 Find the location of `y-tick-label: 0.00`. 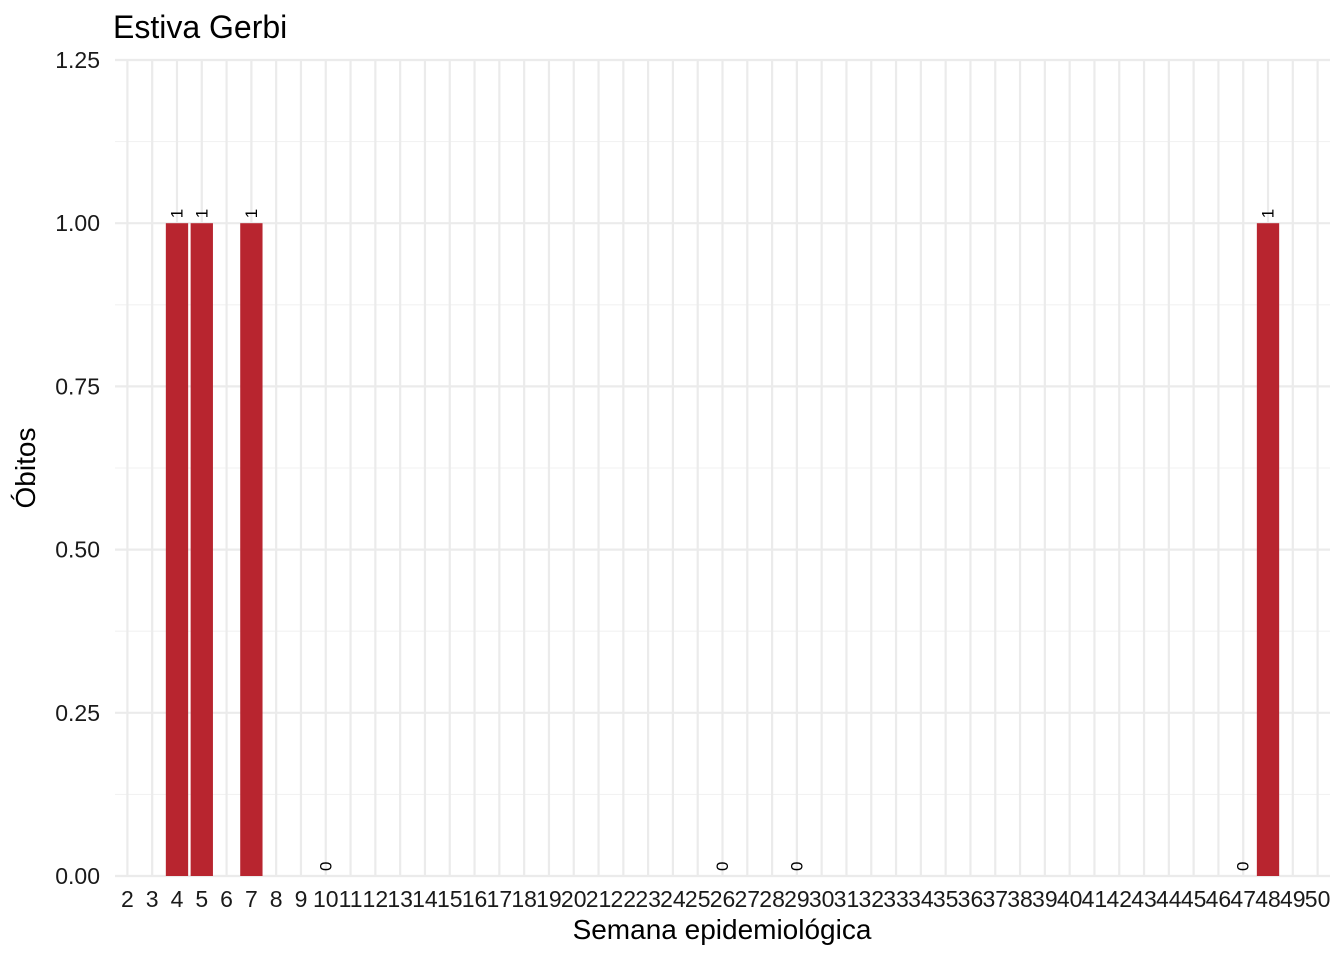

y-tick-label: 0.00 is located at coordinates (77, 876).